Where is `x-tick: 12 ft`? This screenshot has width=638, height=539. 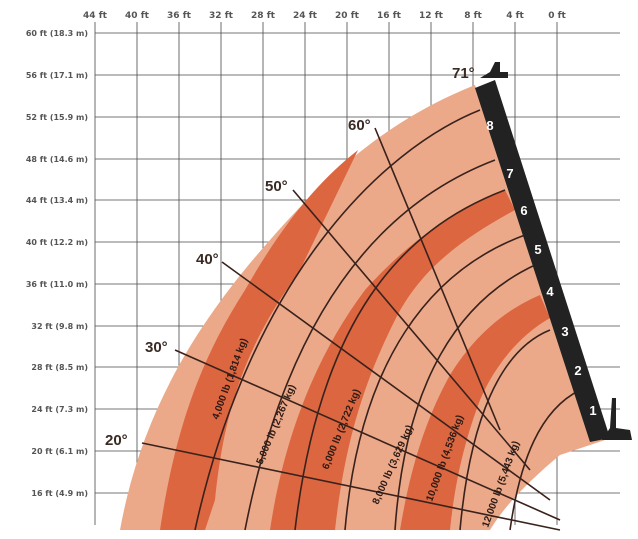
x-tick: 12 ft is located at coordinates (431, 16).